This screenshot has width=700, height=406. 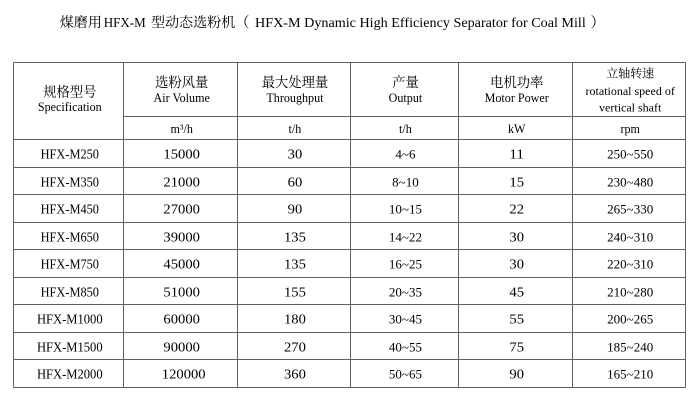 I want to click on svg-text: 45, so click(x=516, y=291).